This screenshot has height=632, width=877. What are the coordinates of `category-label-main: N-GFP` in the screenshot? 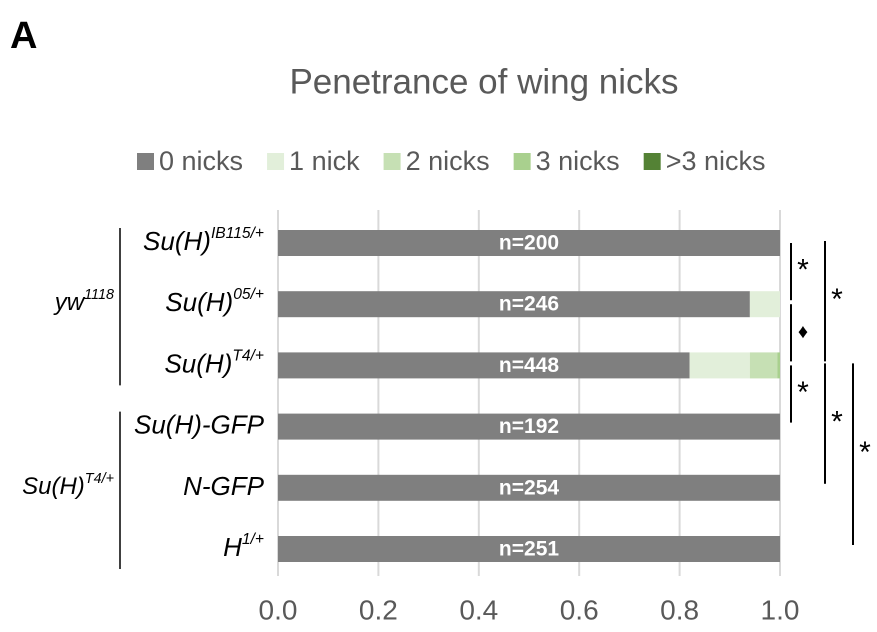 It's located at (224, 486).